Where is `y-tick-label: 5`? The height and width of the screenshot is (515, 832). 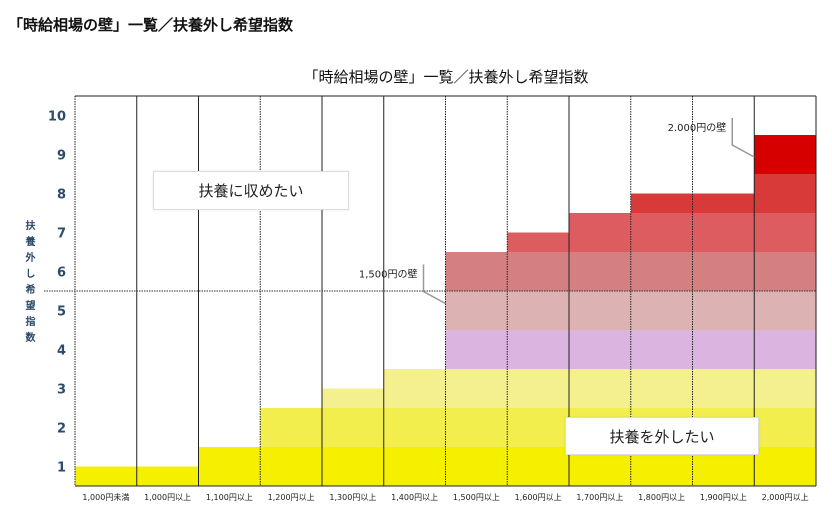 y-tick-label: 5 is located at coordinates (61, 312).